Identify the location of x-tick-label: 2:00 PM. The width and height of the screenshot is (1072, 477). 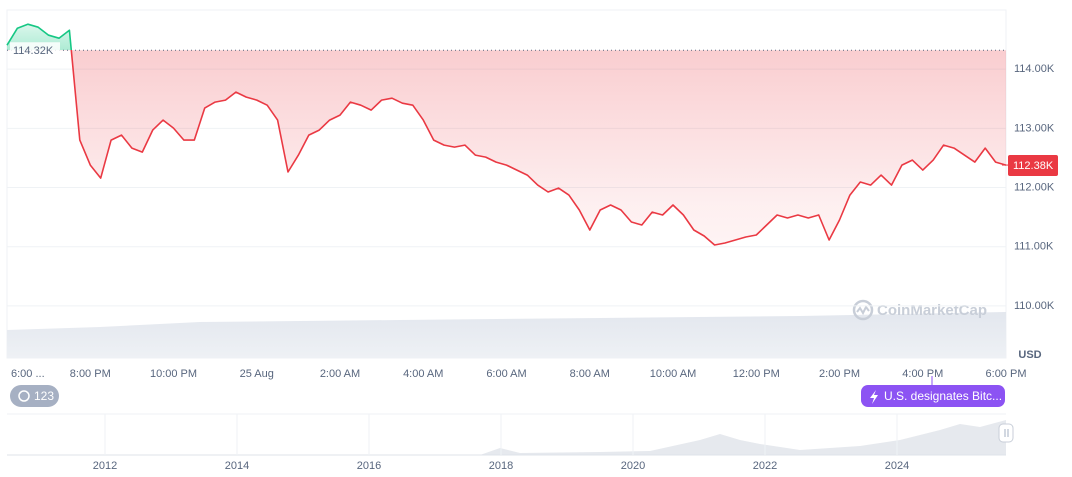
(839, 374).